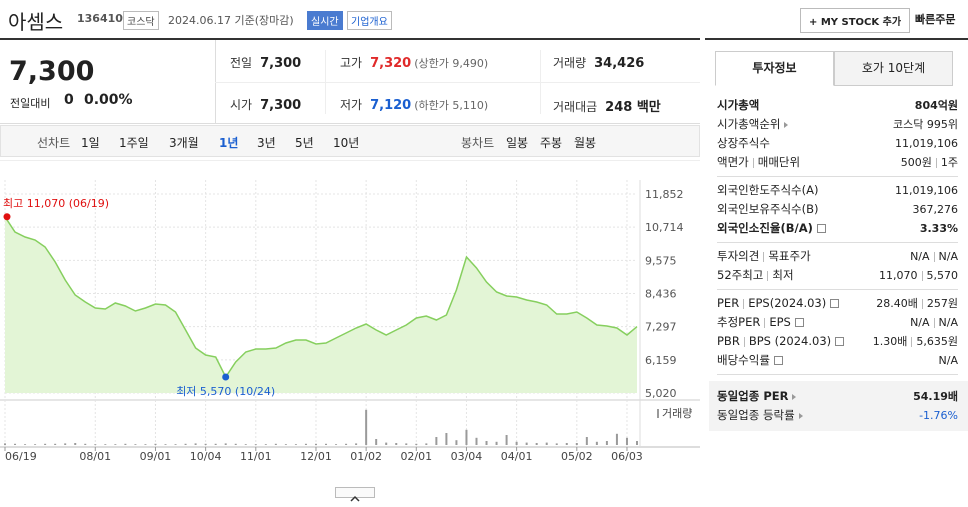  I want to click on x-tick-label: 05/02, so click(577, 456).